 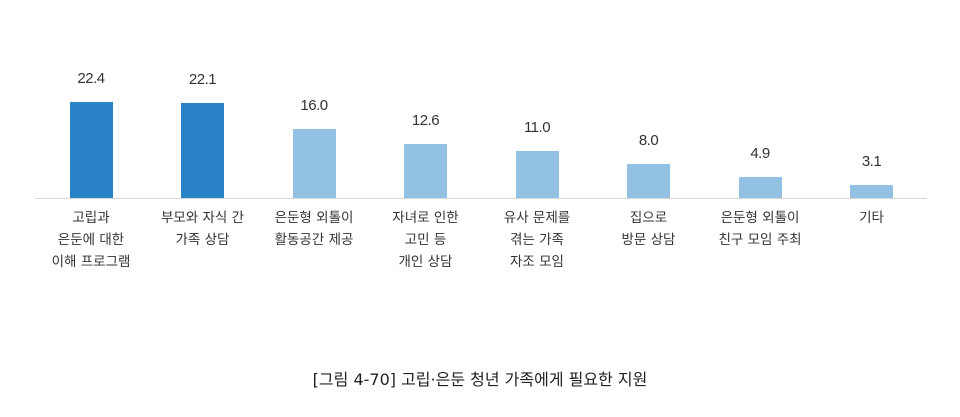 I want to click on category-label: 유사 문제를 겪는 가족 자조 모임, so click(x=537, y=240).